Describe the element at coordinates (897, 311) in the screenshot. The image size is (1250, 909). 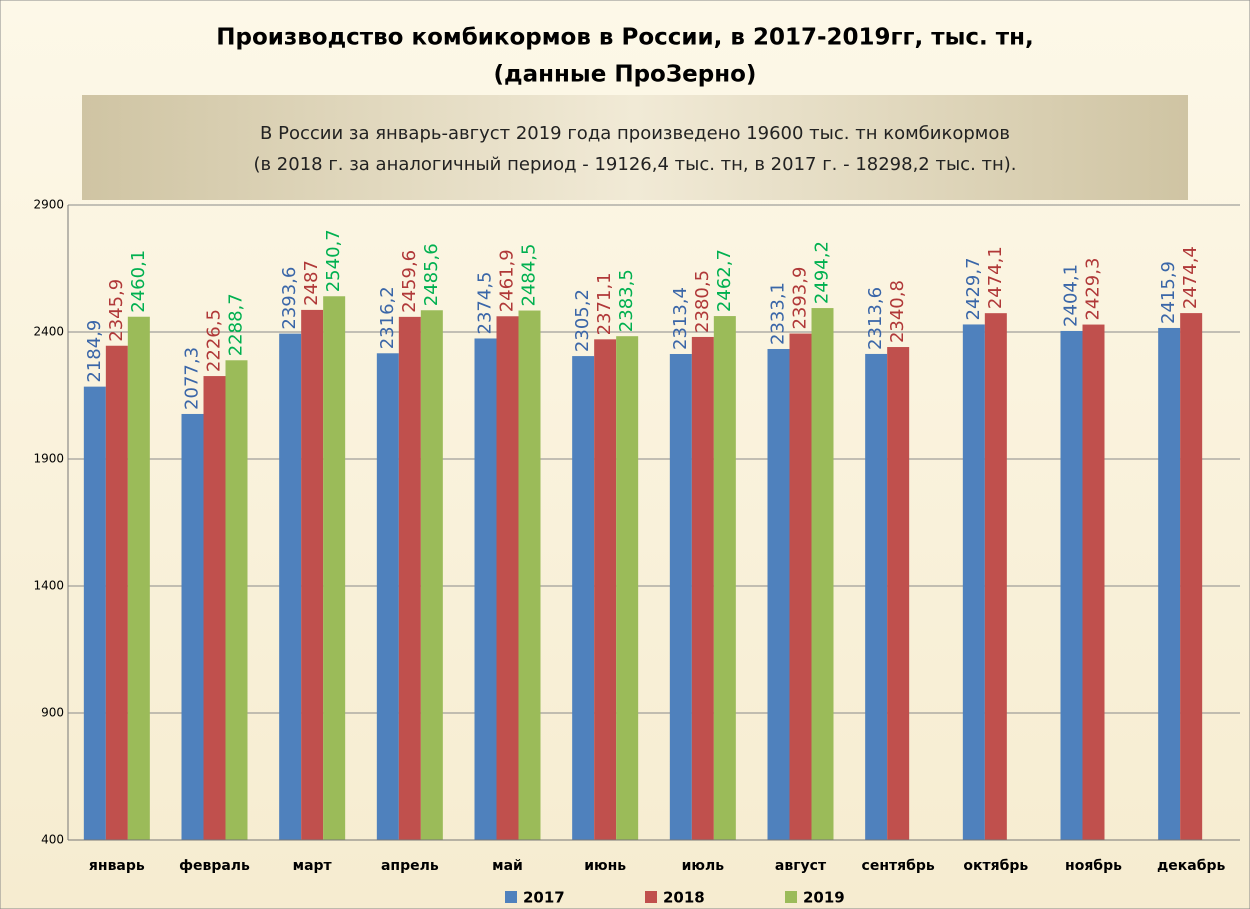
I see `data-label: 2340,8` at that location.